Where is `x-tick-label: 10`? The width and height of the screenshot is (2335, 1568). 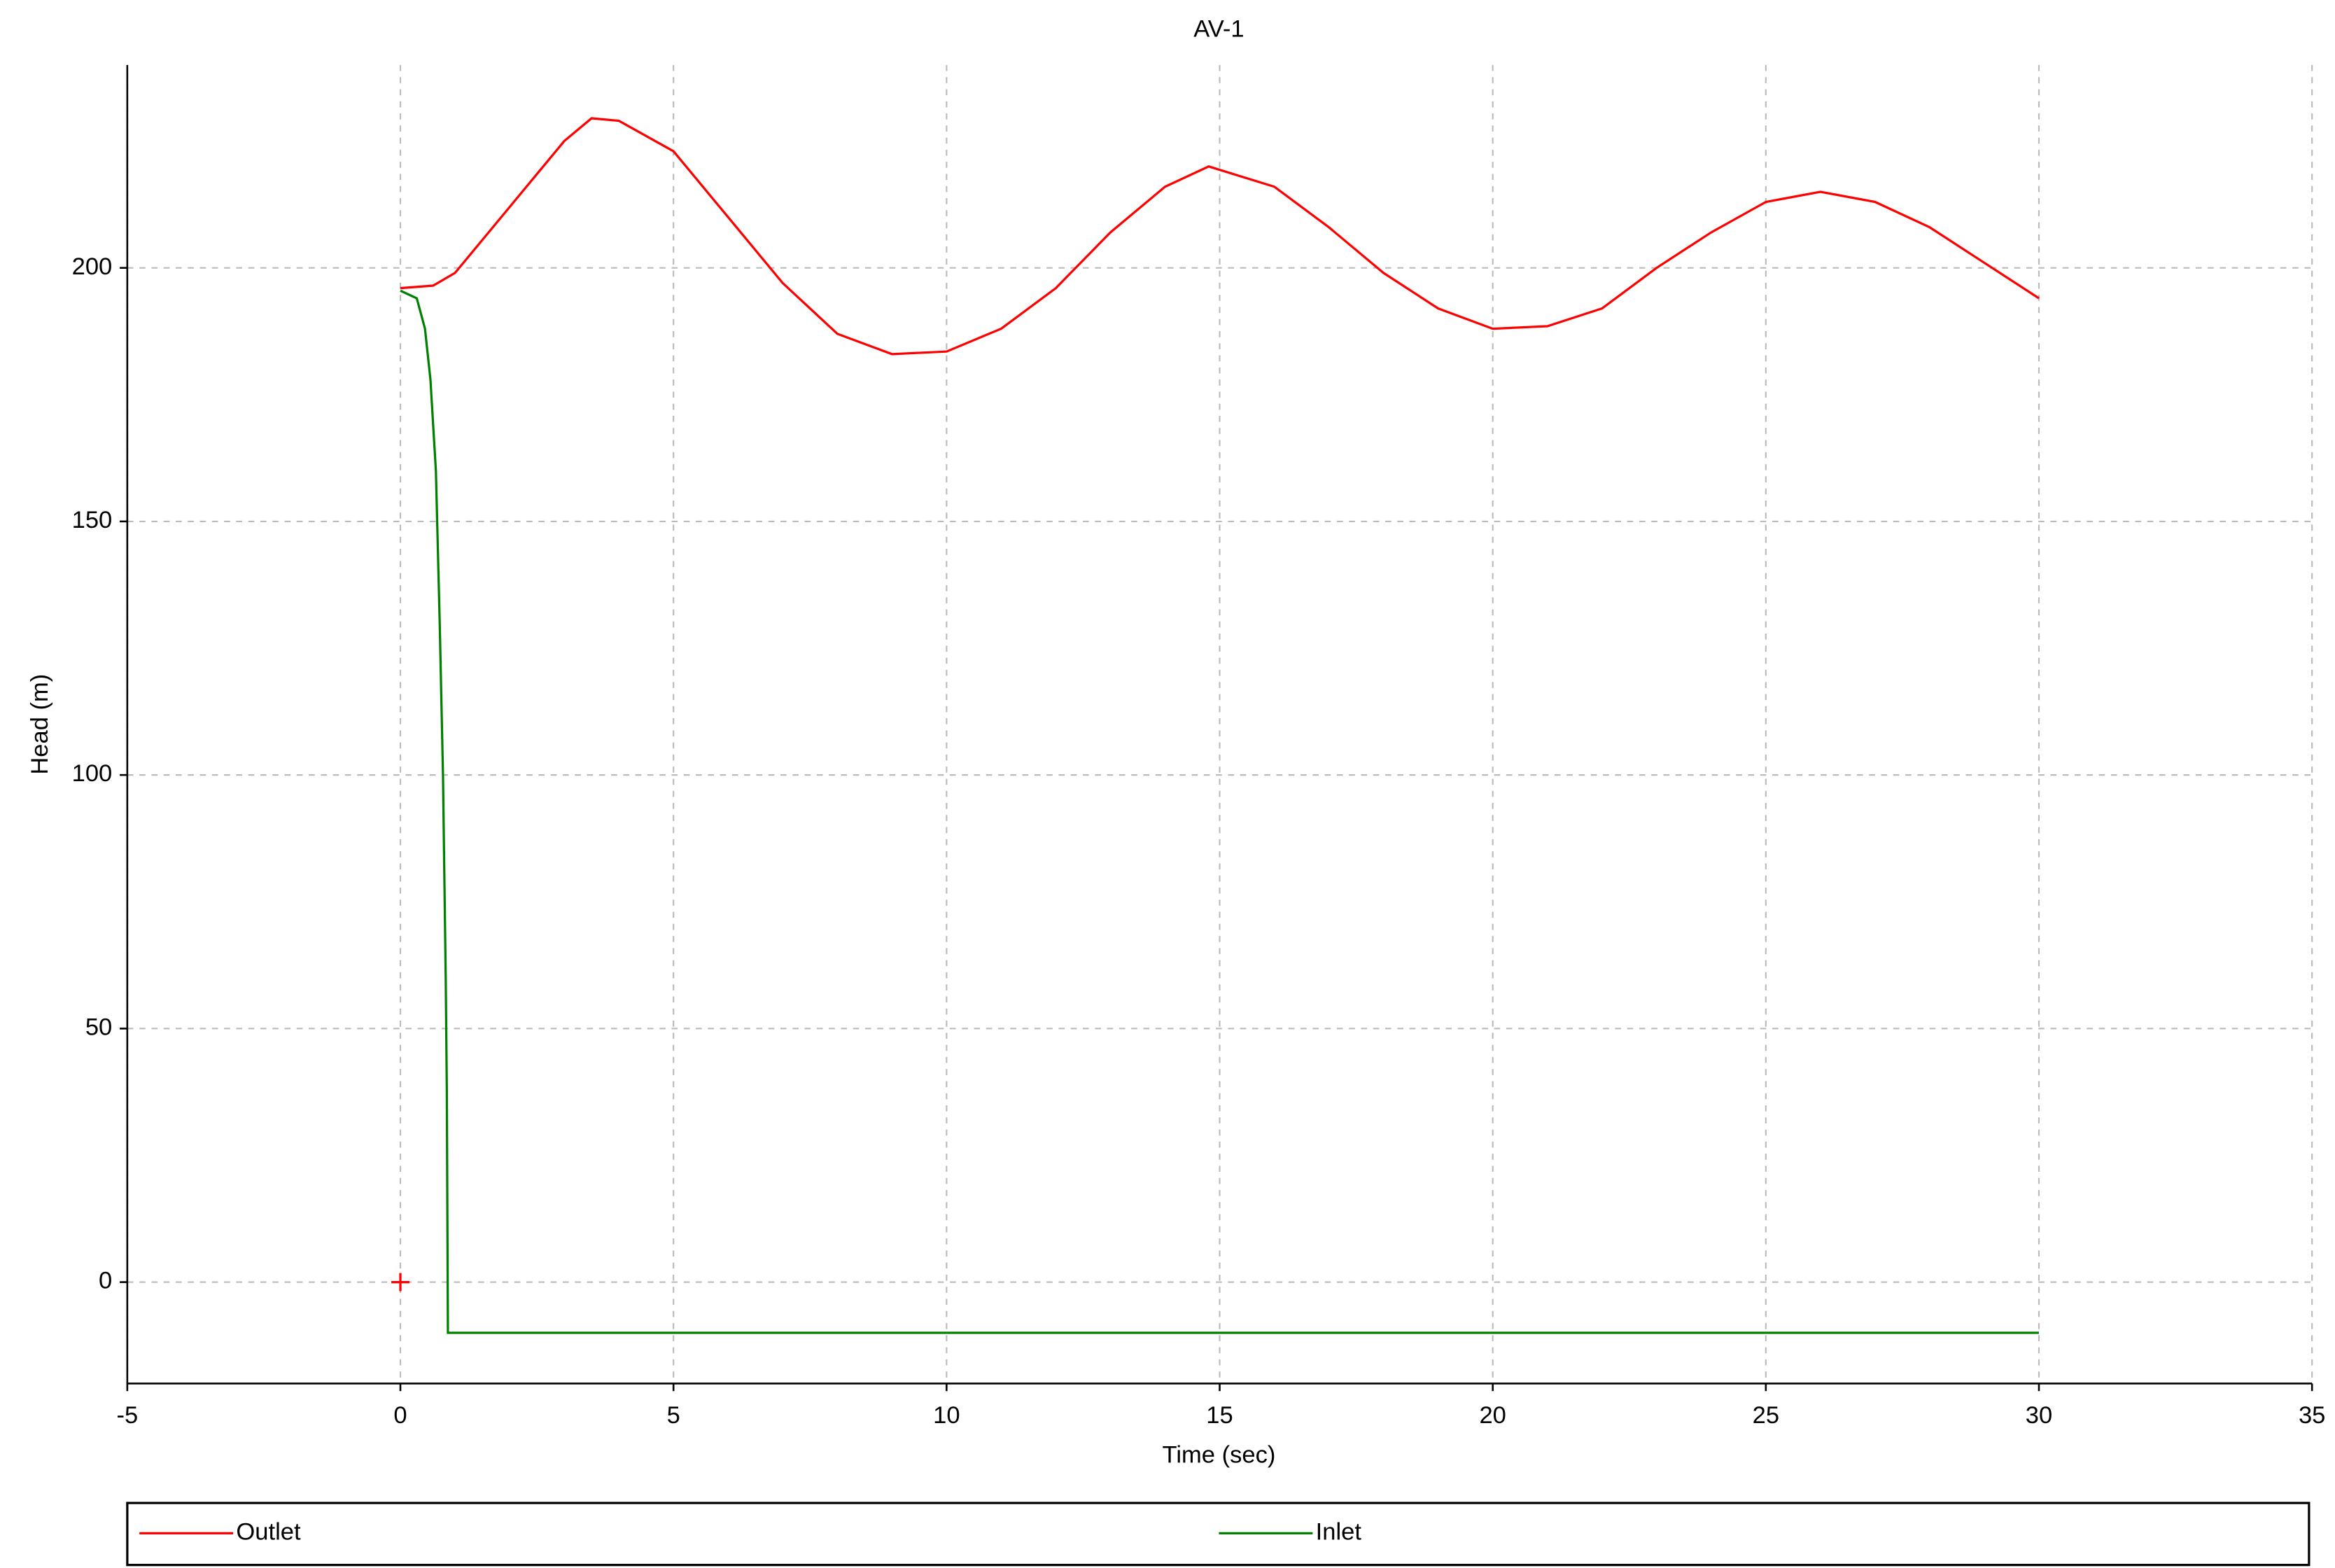 x-tick-label: 10 is located at coordinates (946, 1415).